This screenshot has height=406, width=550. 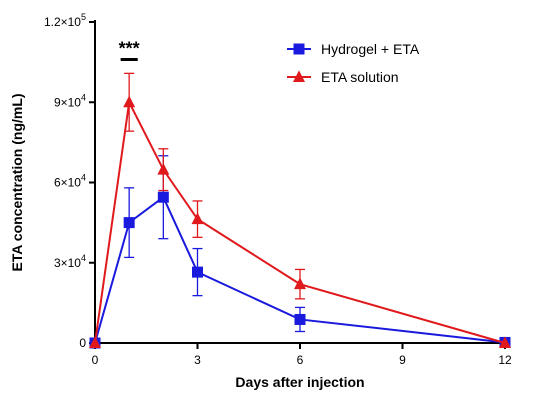 I want to click on x-tick-label: 3, so click(x=197, y=360).